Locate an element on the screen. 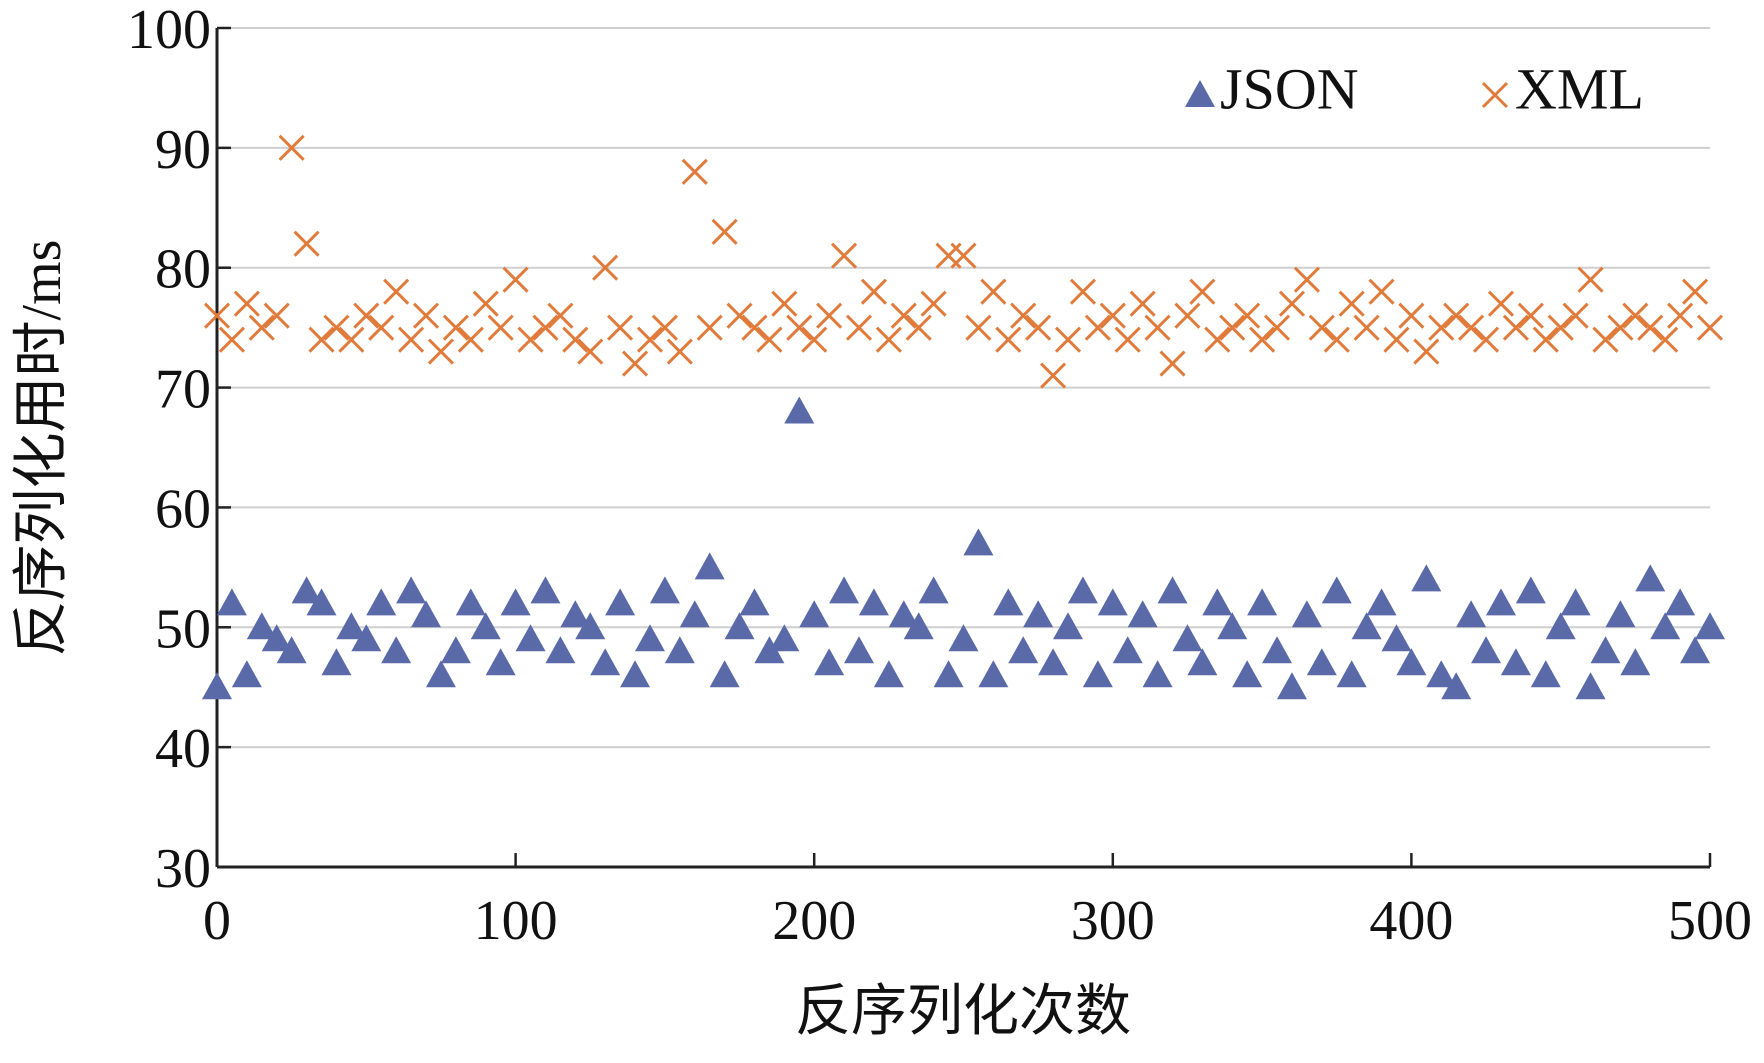  x-axis-title: 反序列化次数 is located at coordinates (963, 1012).